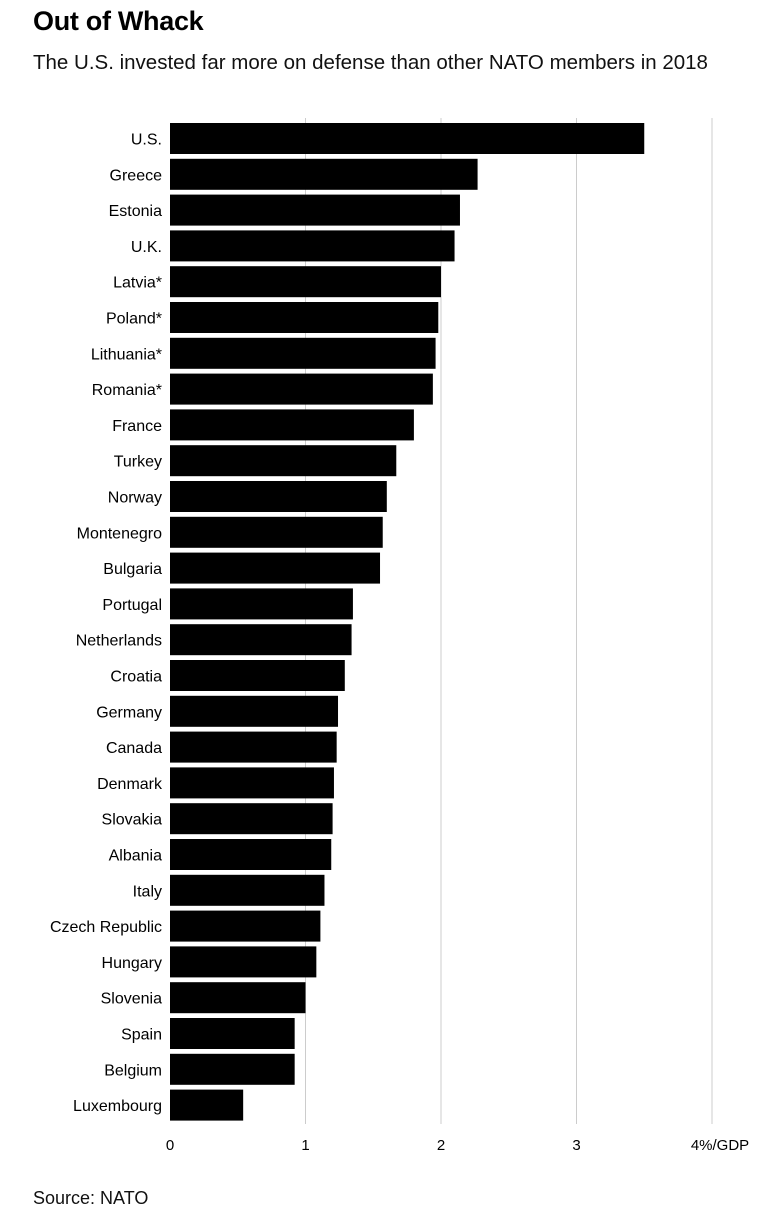  I want to click on category-label: Slovakia, so click(132, 820).